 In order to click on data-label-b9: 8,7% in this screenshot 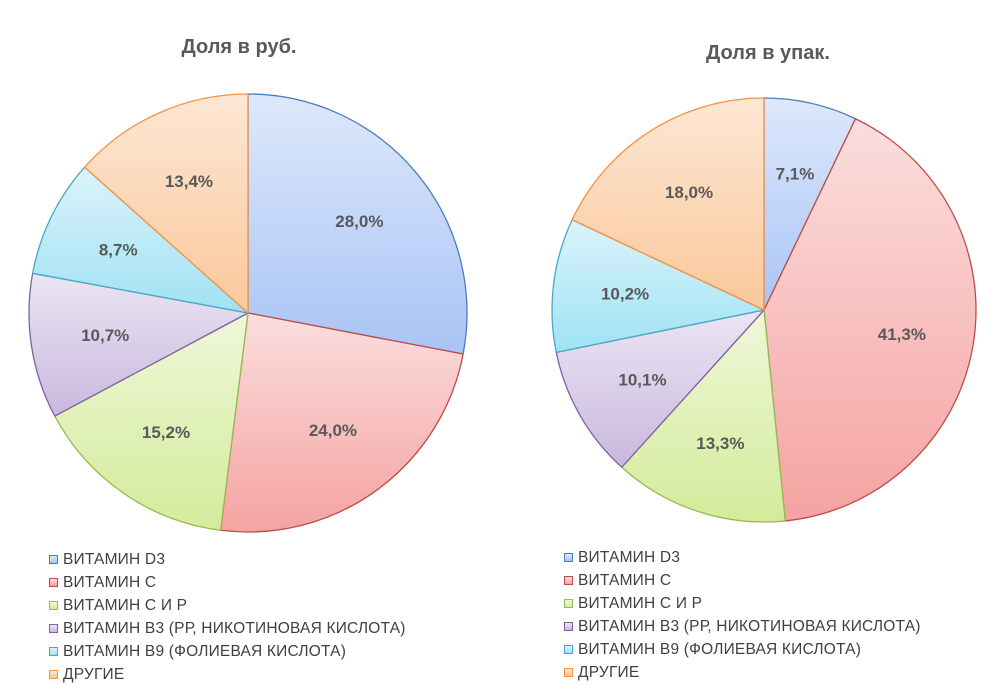, I will do `click(118, 249)`.